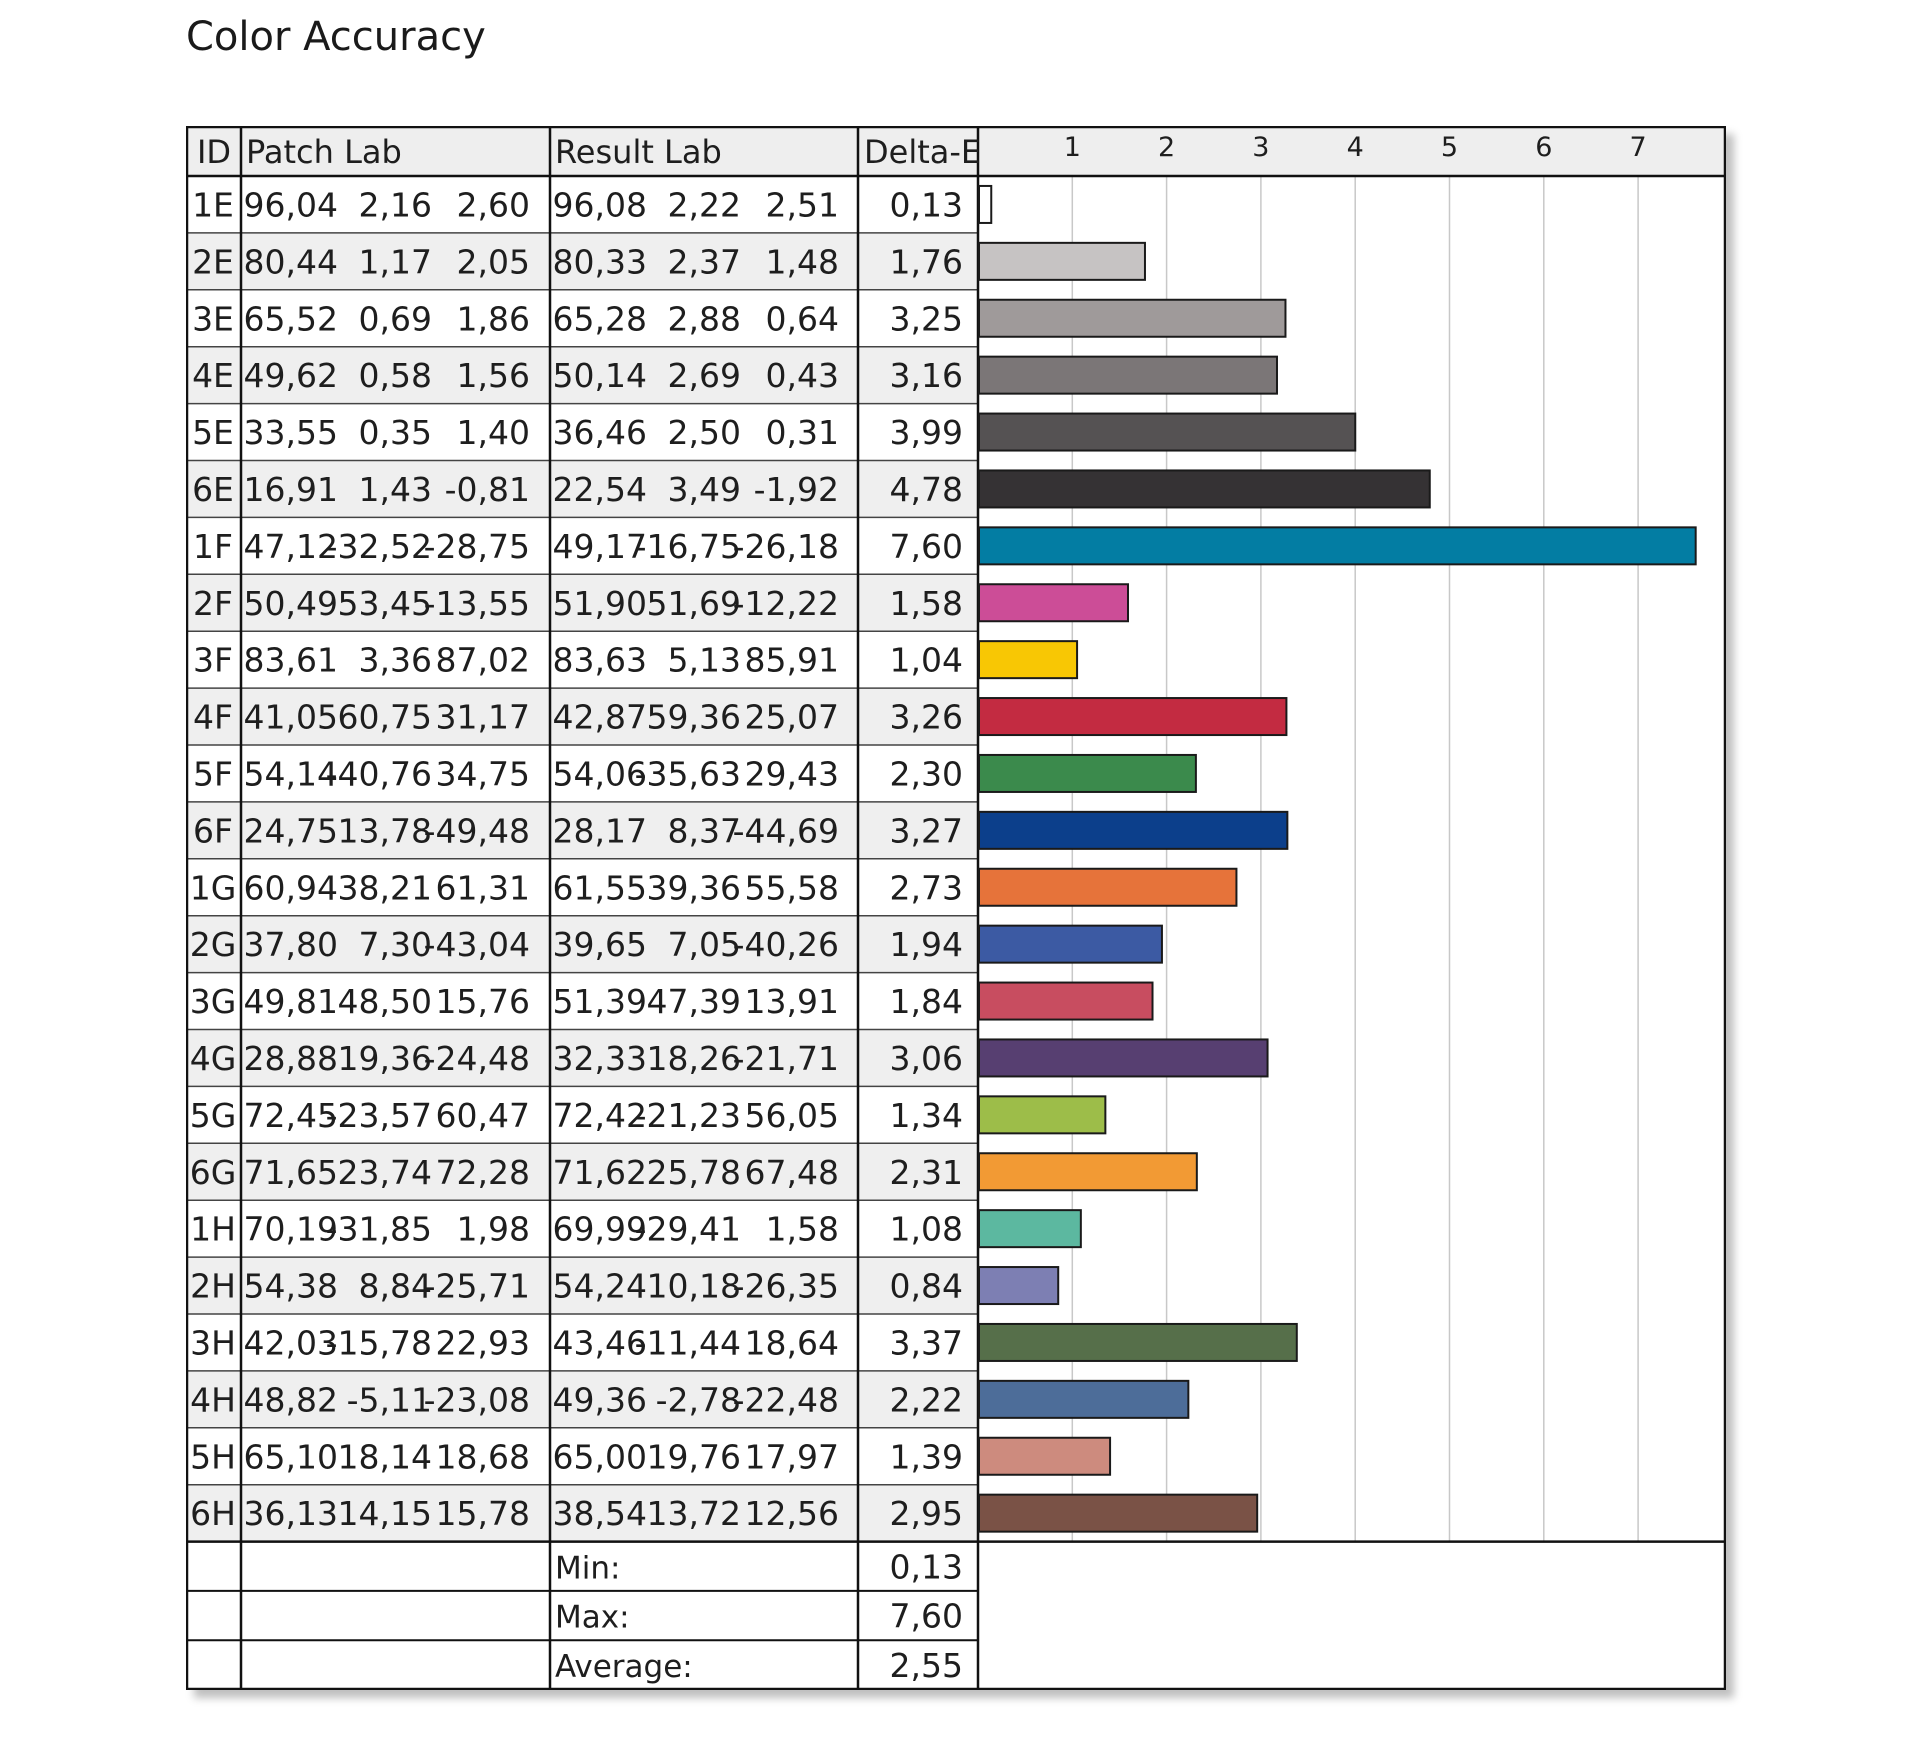  I want to click on result-lab-value: -40,26, so click(786, 944).